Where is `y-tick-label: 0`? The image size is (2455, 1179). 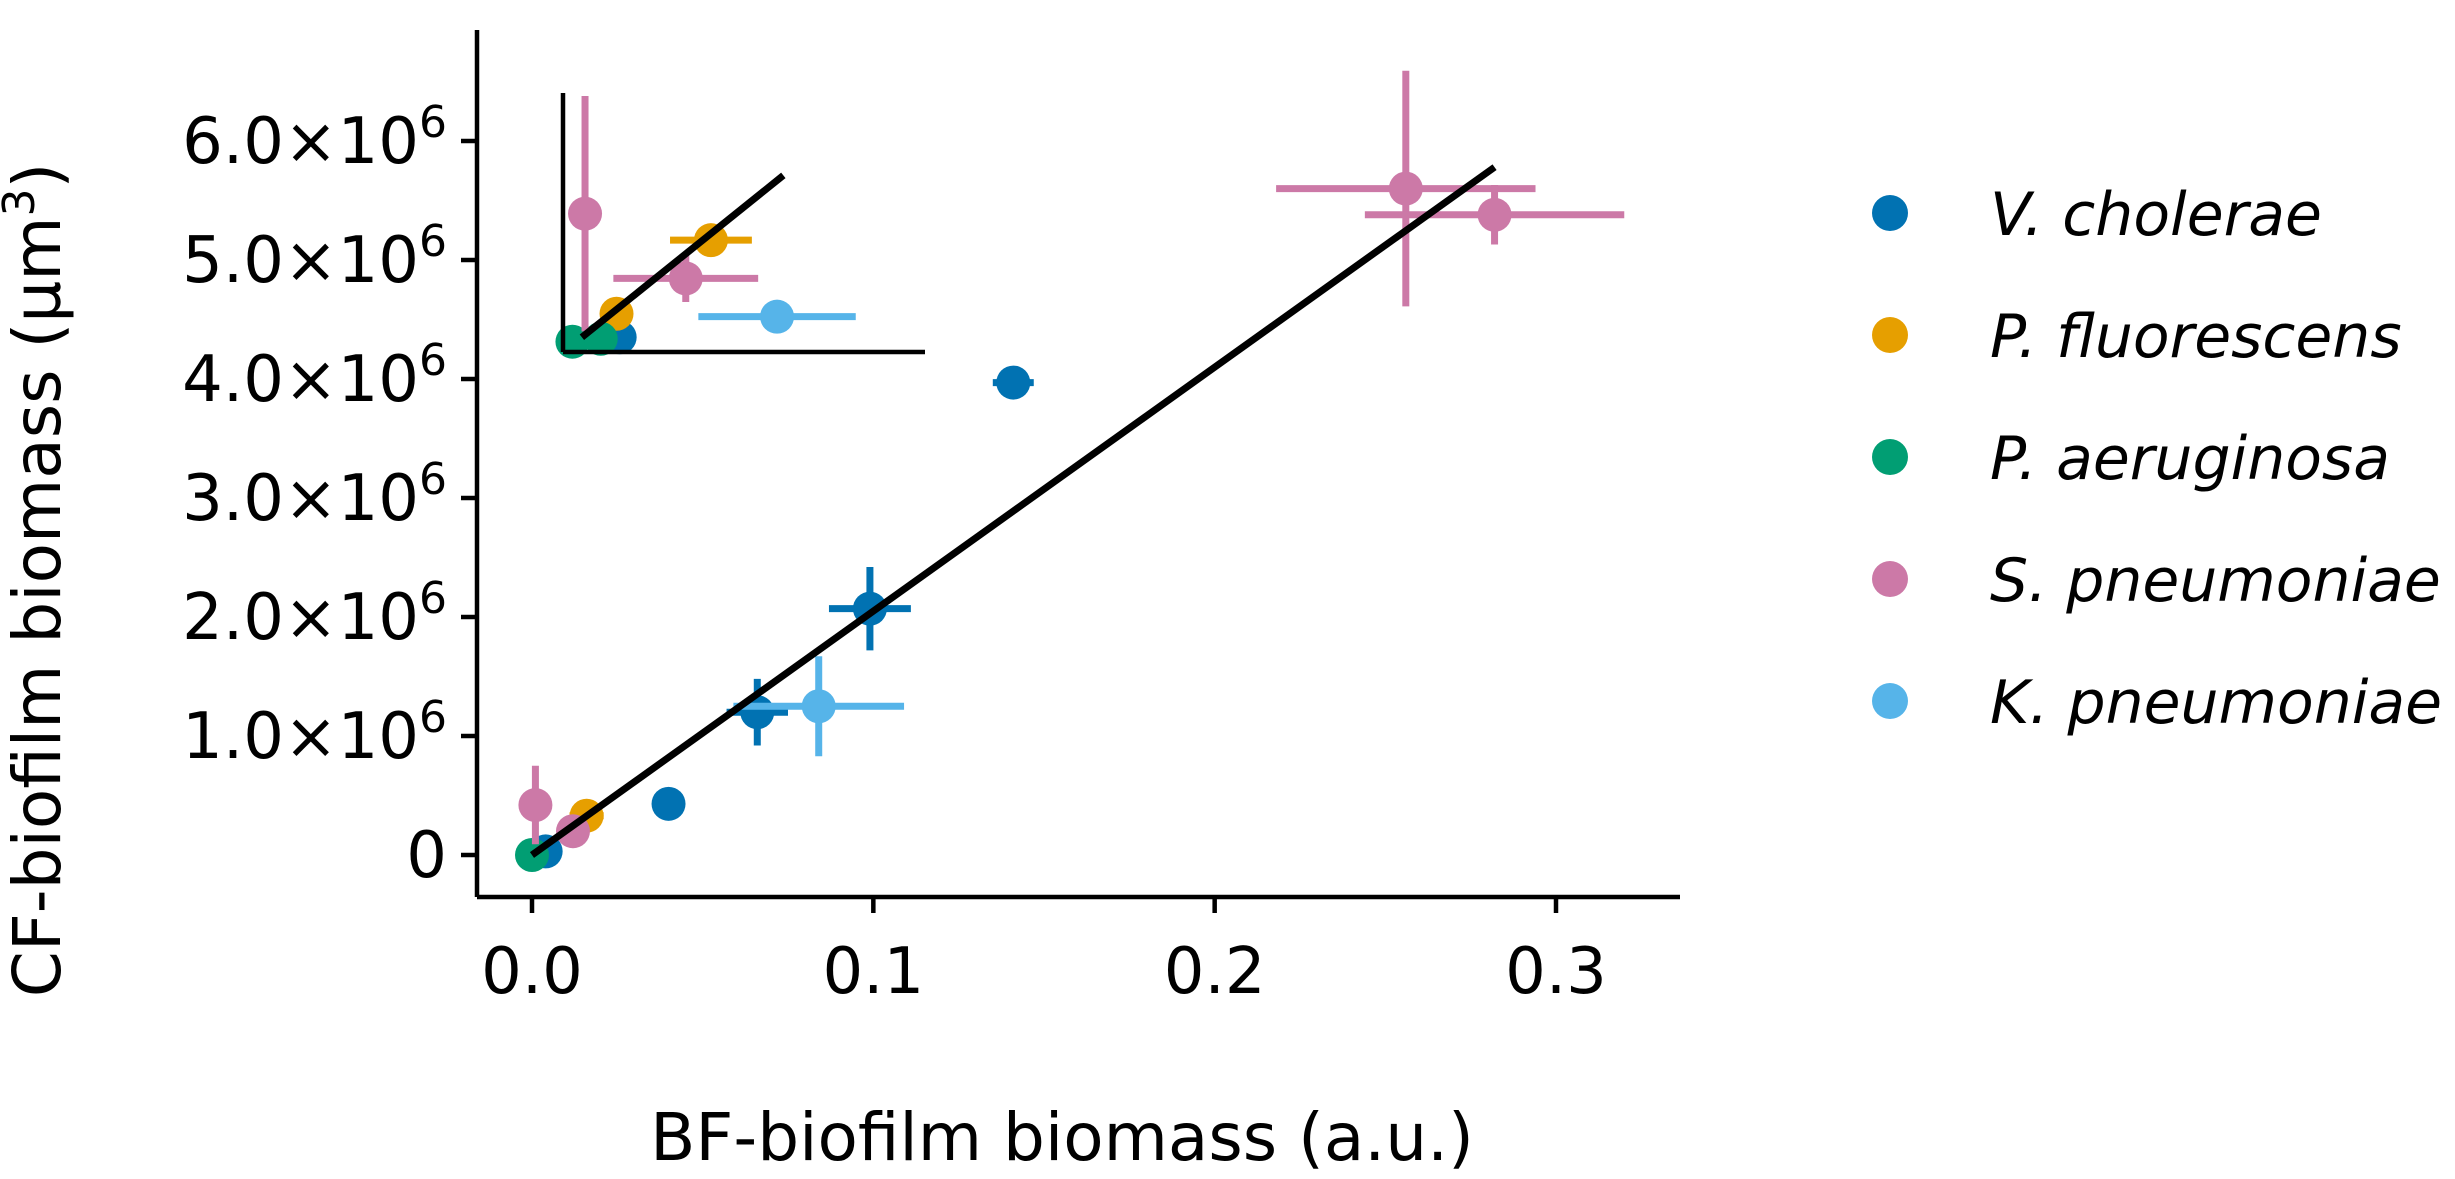 y-tick-label: 0 is located at coordinates (426, 856).